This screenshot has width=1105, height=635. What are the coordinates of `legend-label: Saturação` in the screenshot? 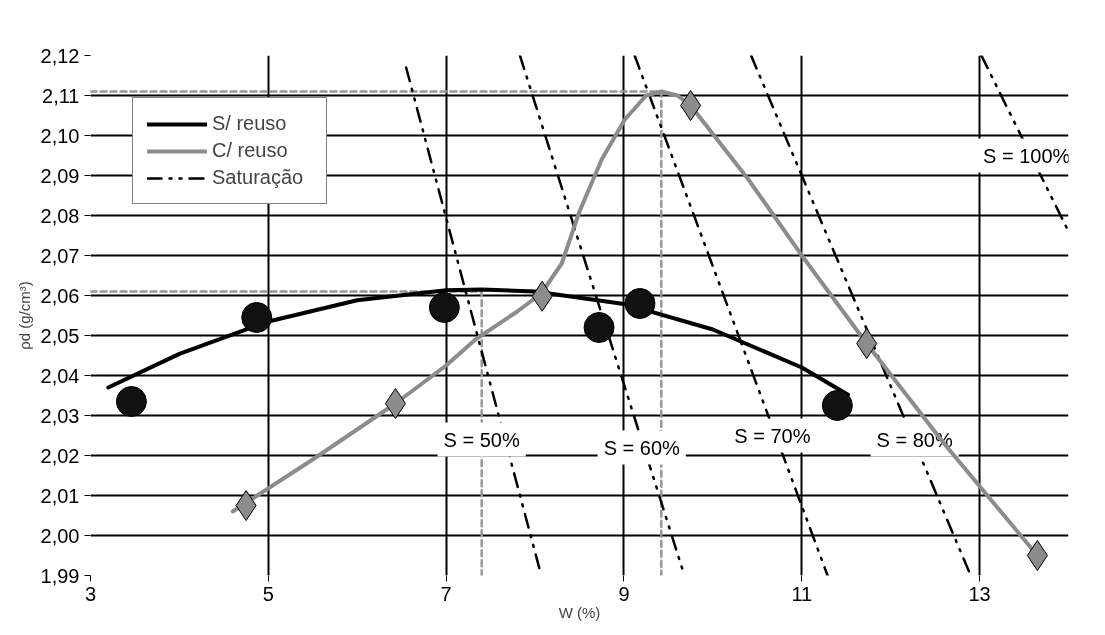 It's located at (258, 177).